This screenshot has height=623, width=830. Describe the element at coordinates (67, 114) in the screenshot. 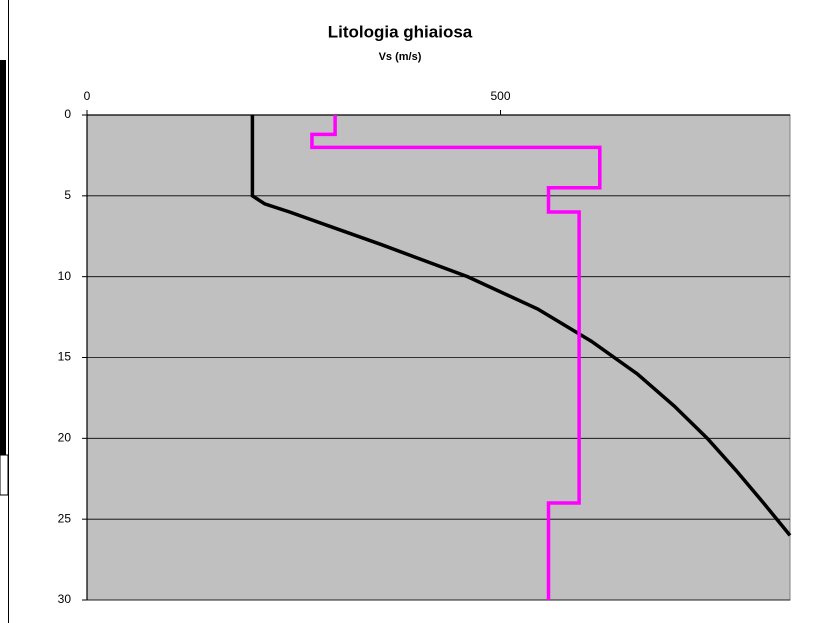

I see `y-tick-label: 0` at that location.